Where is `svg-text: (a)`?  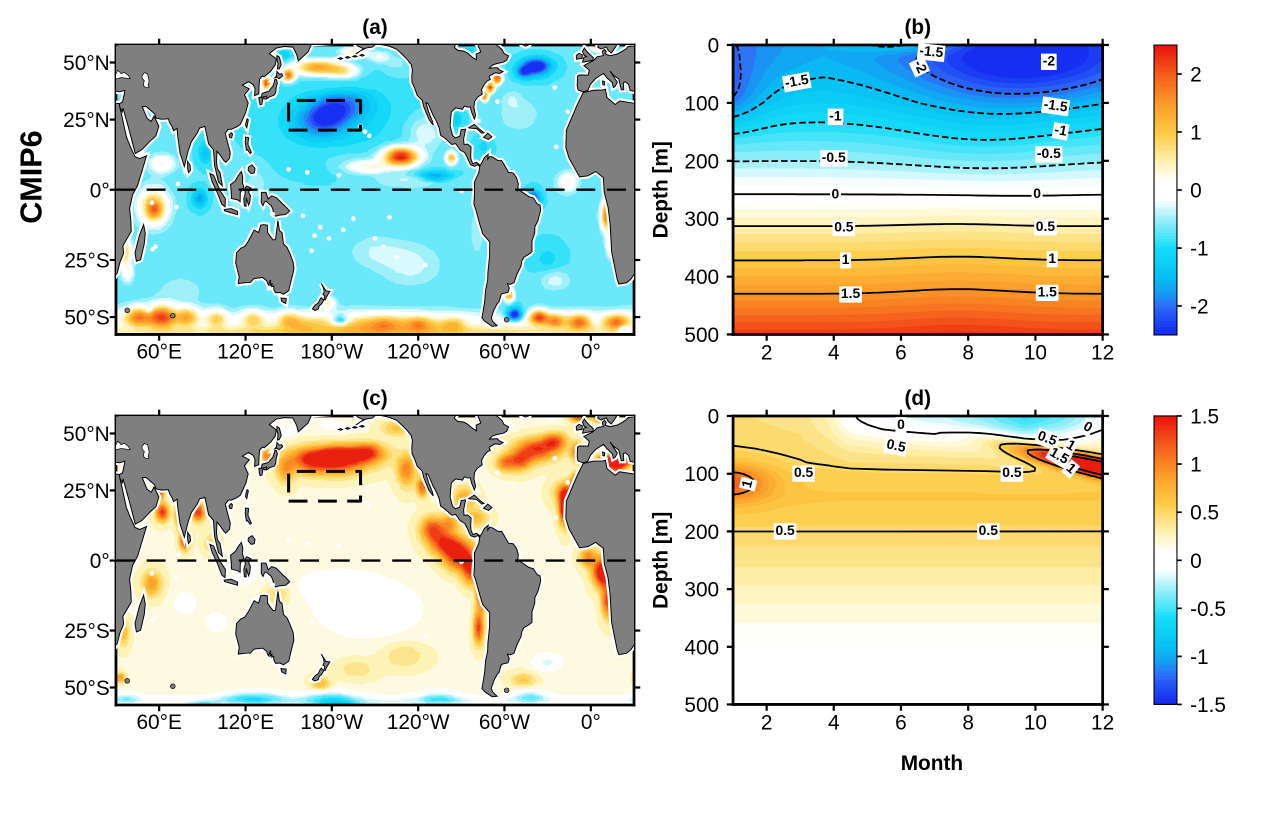
svg-text: (a) is located at coordinates (374, 27).